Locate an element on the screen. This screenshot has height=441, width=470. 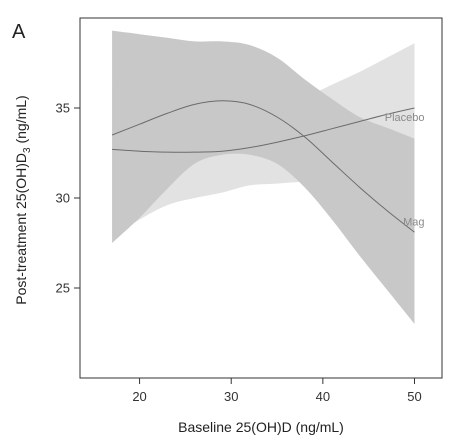
y-axis-label-unit: (ng/mL) is located at coordinates (21, 121).